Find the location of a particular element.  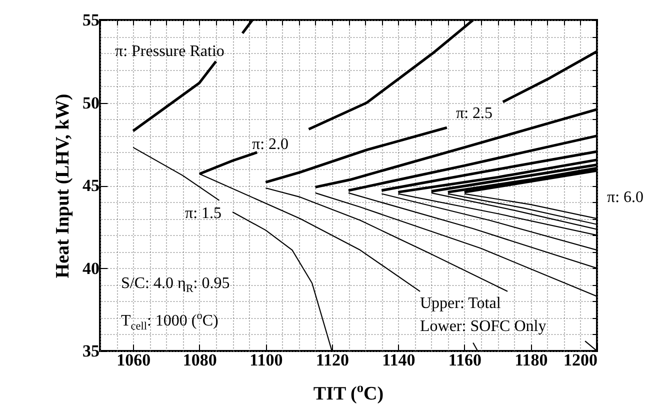

y-axis-title: Heat Input (LHV, kW) is located at coordinates (63, 186).